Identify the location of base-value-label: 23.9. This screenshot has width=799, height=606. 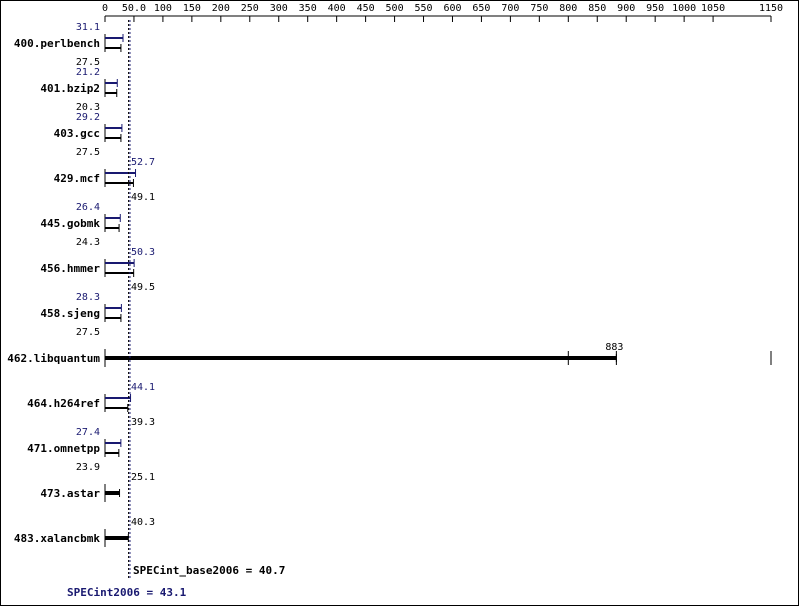
(88, 467).